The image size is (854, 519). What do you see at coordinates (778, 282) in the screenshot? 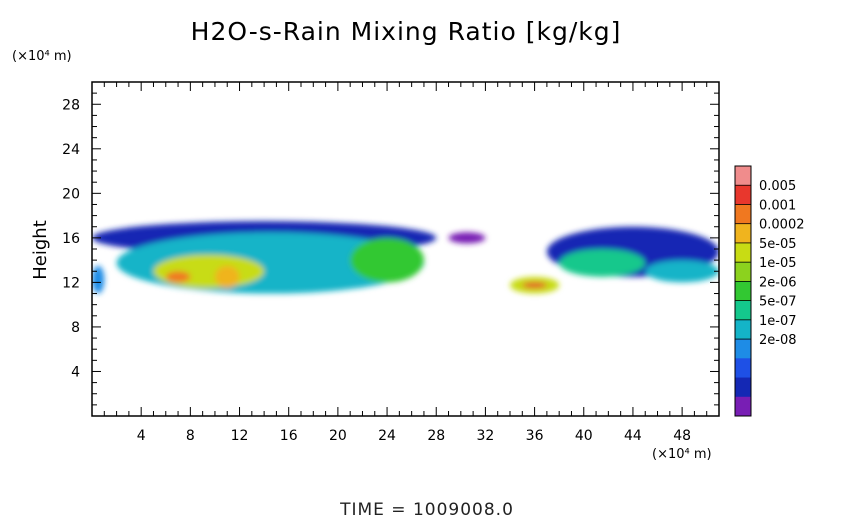
I see `colorbar-label: 2e-06` at bounding box center [778, 282].